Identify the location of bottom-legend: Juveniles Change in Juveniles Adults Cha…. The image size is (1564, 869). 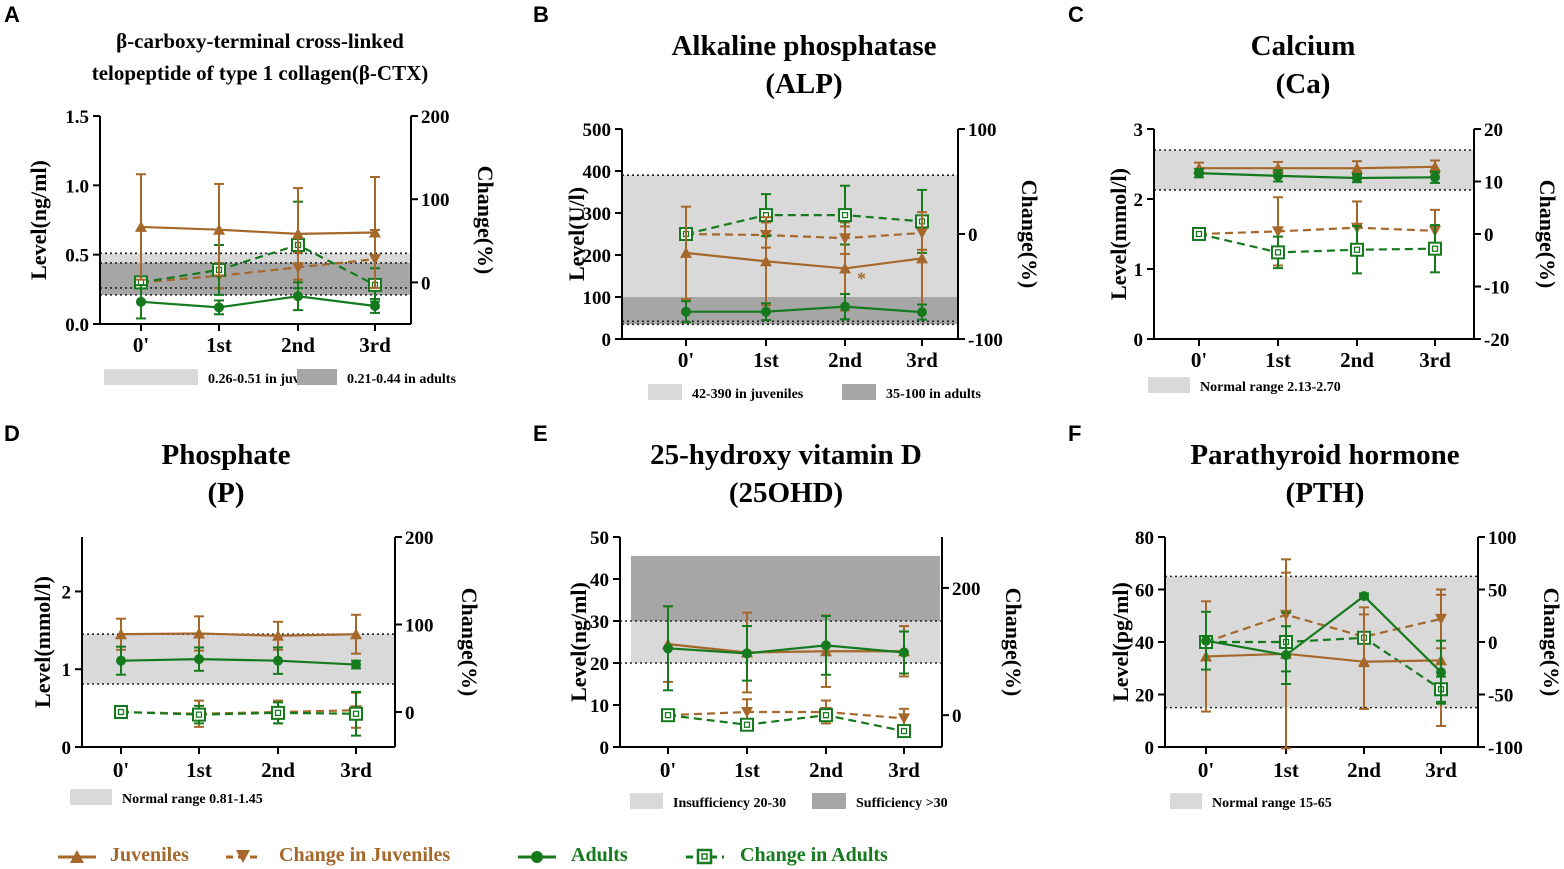
(782, 853).